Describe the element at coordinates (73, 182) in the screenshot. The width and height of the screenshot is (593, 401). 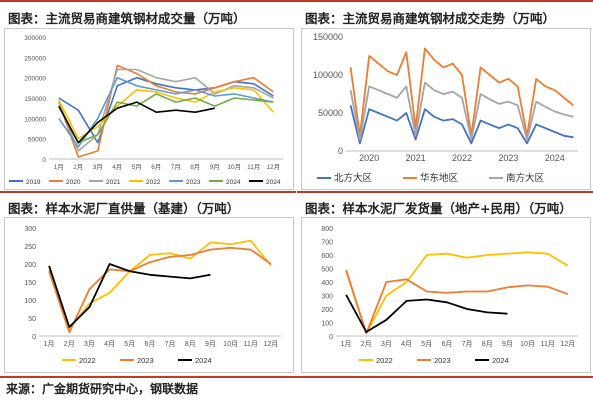
I see `legend-label: 2020` at that location.